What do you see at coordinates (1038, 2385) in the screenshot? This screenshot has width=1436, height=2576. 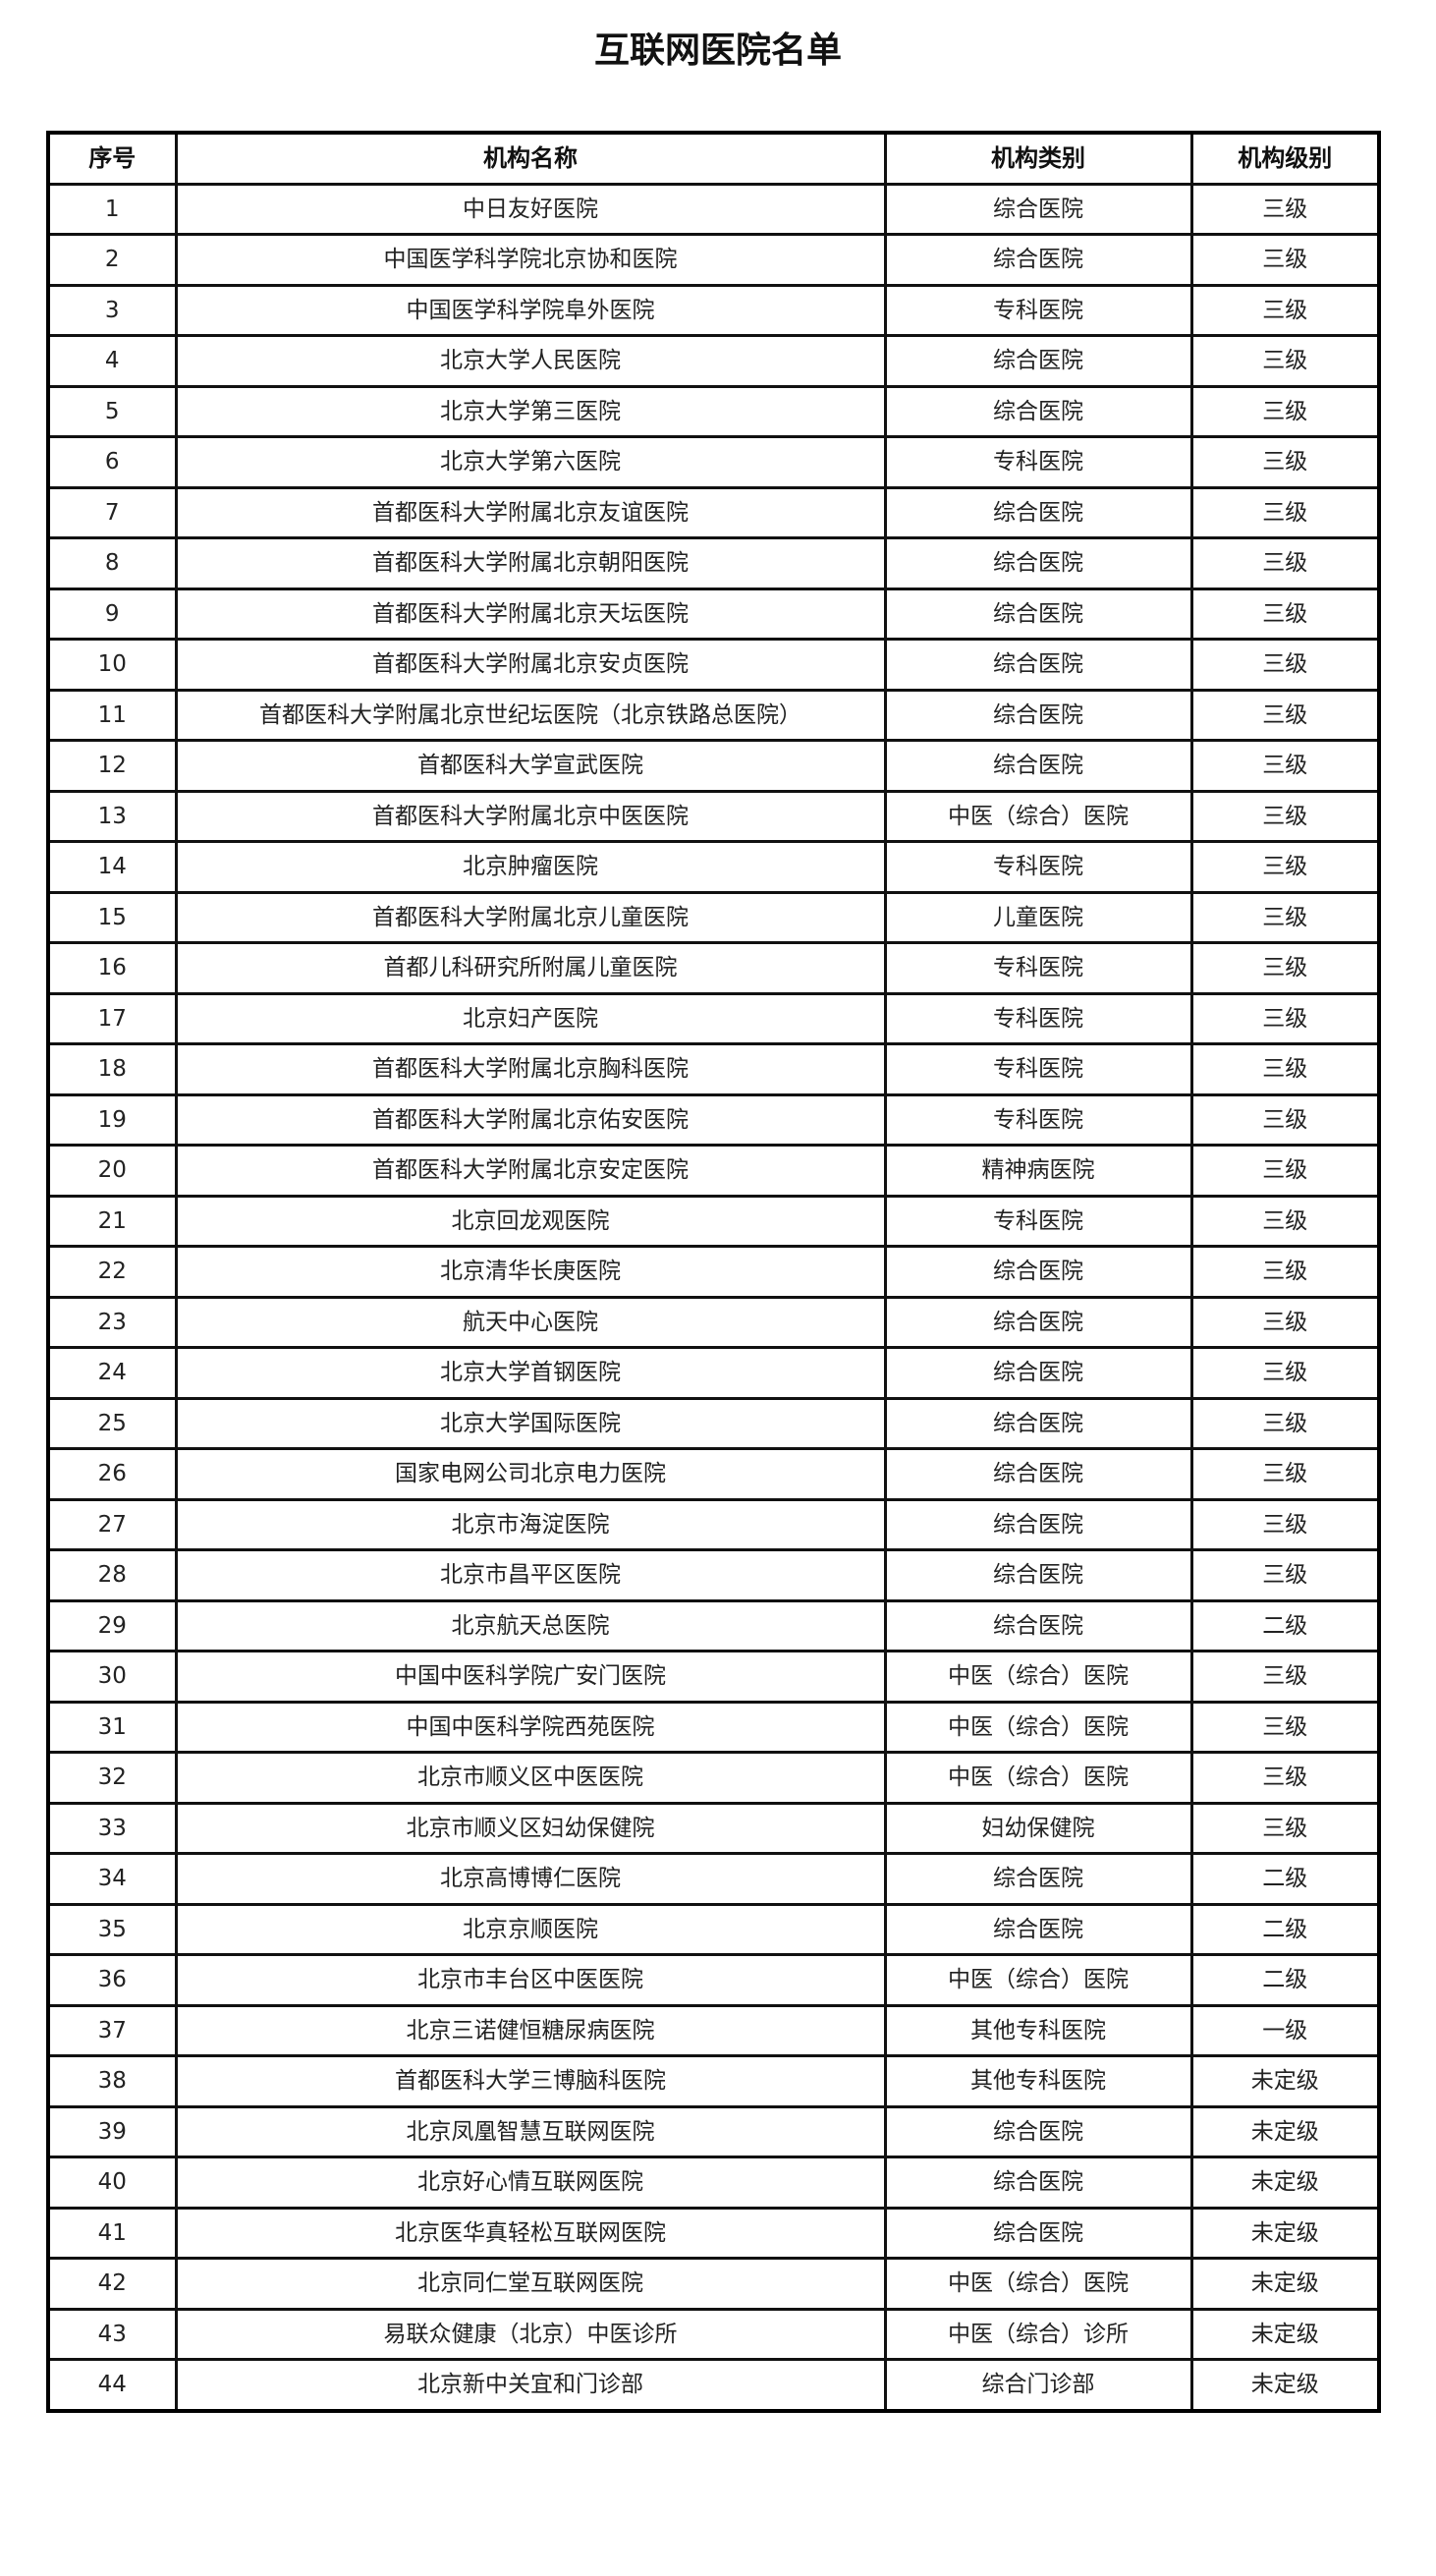 I see `cell-category: 综合门诊部` at bounding box center [1038, 2385].